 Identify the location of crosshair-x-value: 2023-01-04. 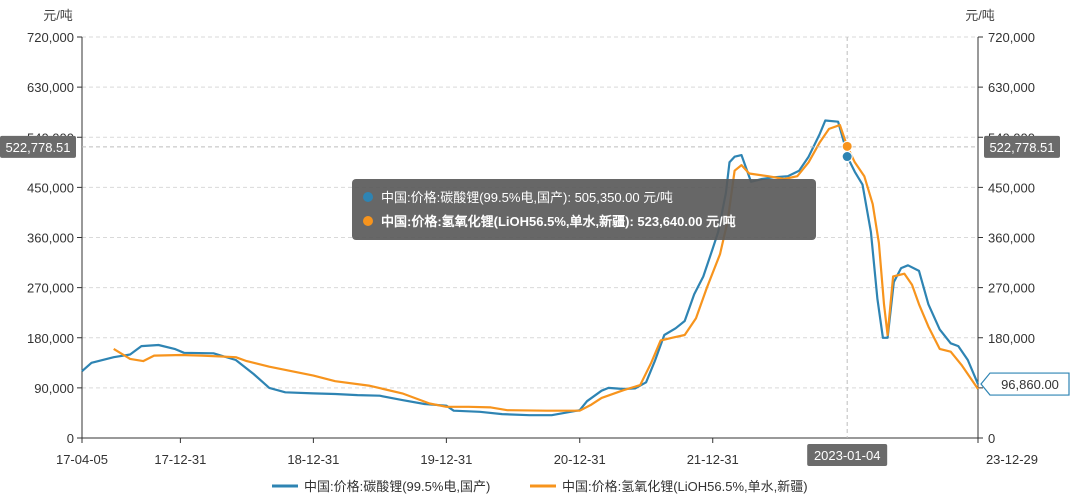
(847, 455).